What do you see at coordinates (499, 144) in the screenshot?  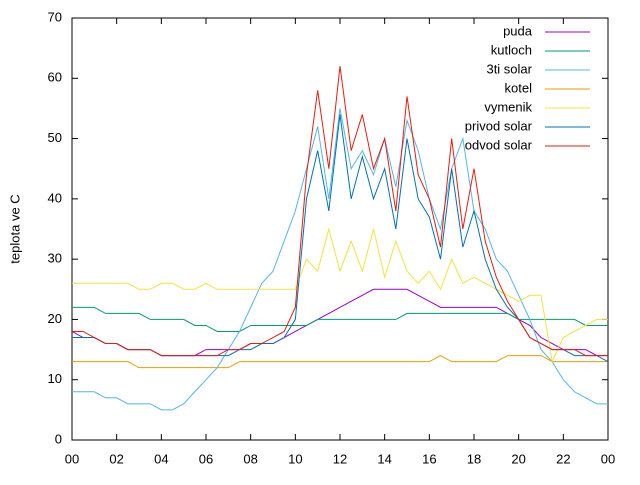 I see `legend-label: odvod solar` at bounding box center [499, 144].